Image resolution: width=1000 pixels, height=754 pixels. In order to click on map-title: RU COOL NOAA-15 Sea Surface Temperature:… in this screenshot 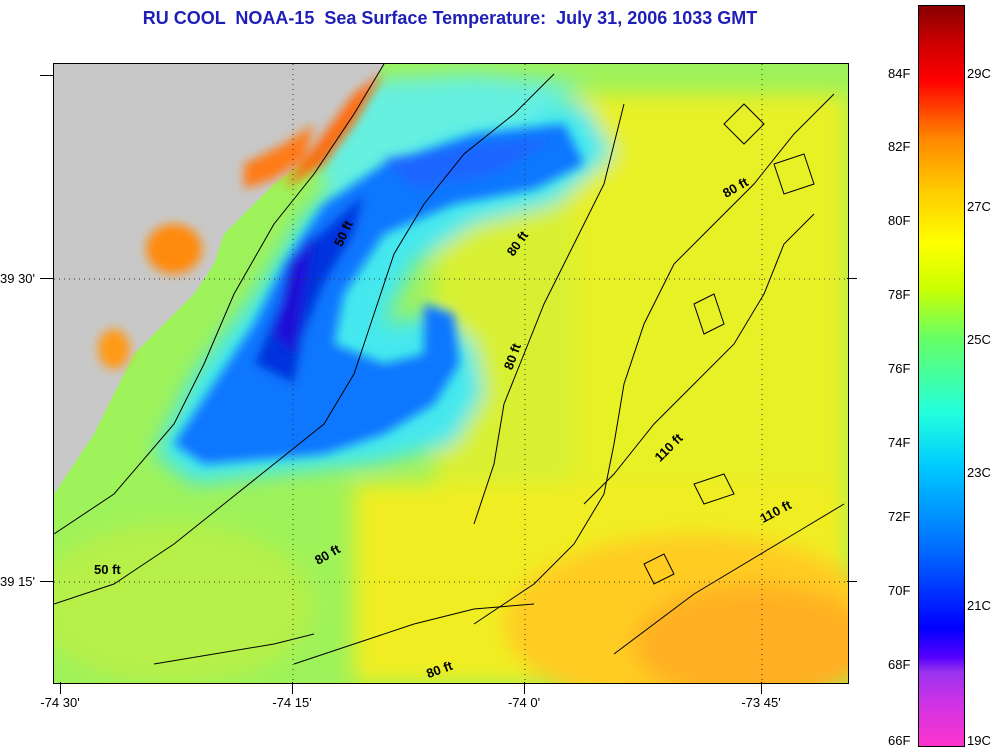, I will do `click(450, 18)`.